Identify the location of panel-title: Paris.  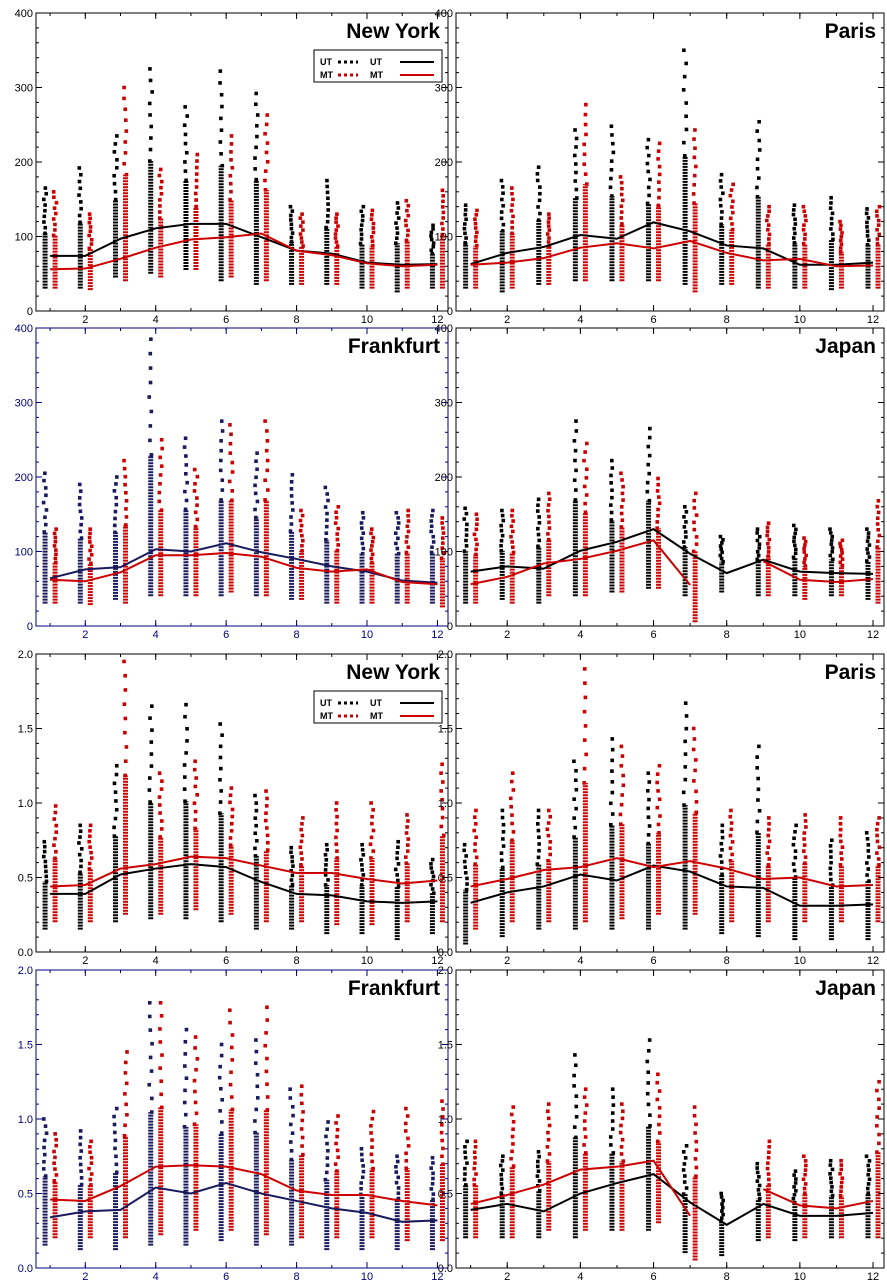
(850, 672).